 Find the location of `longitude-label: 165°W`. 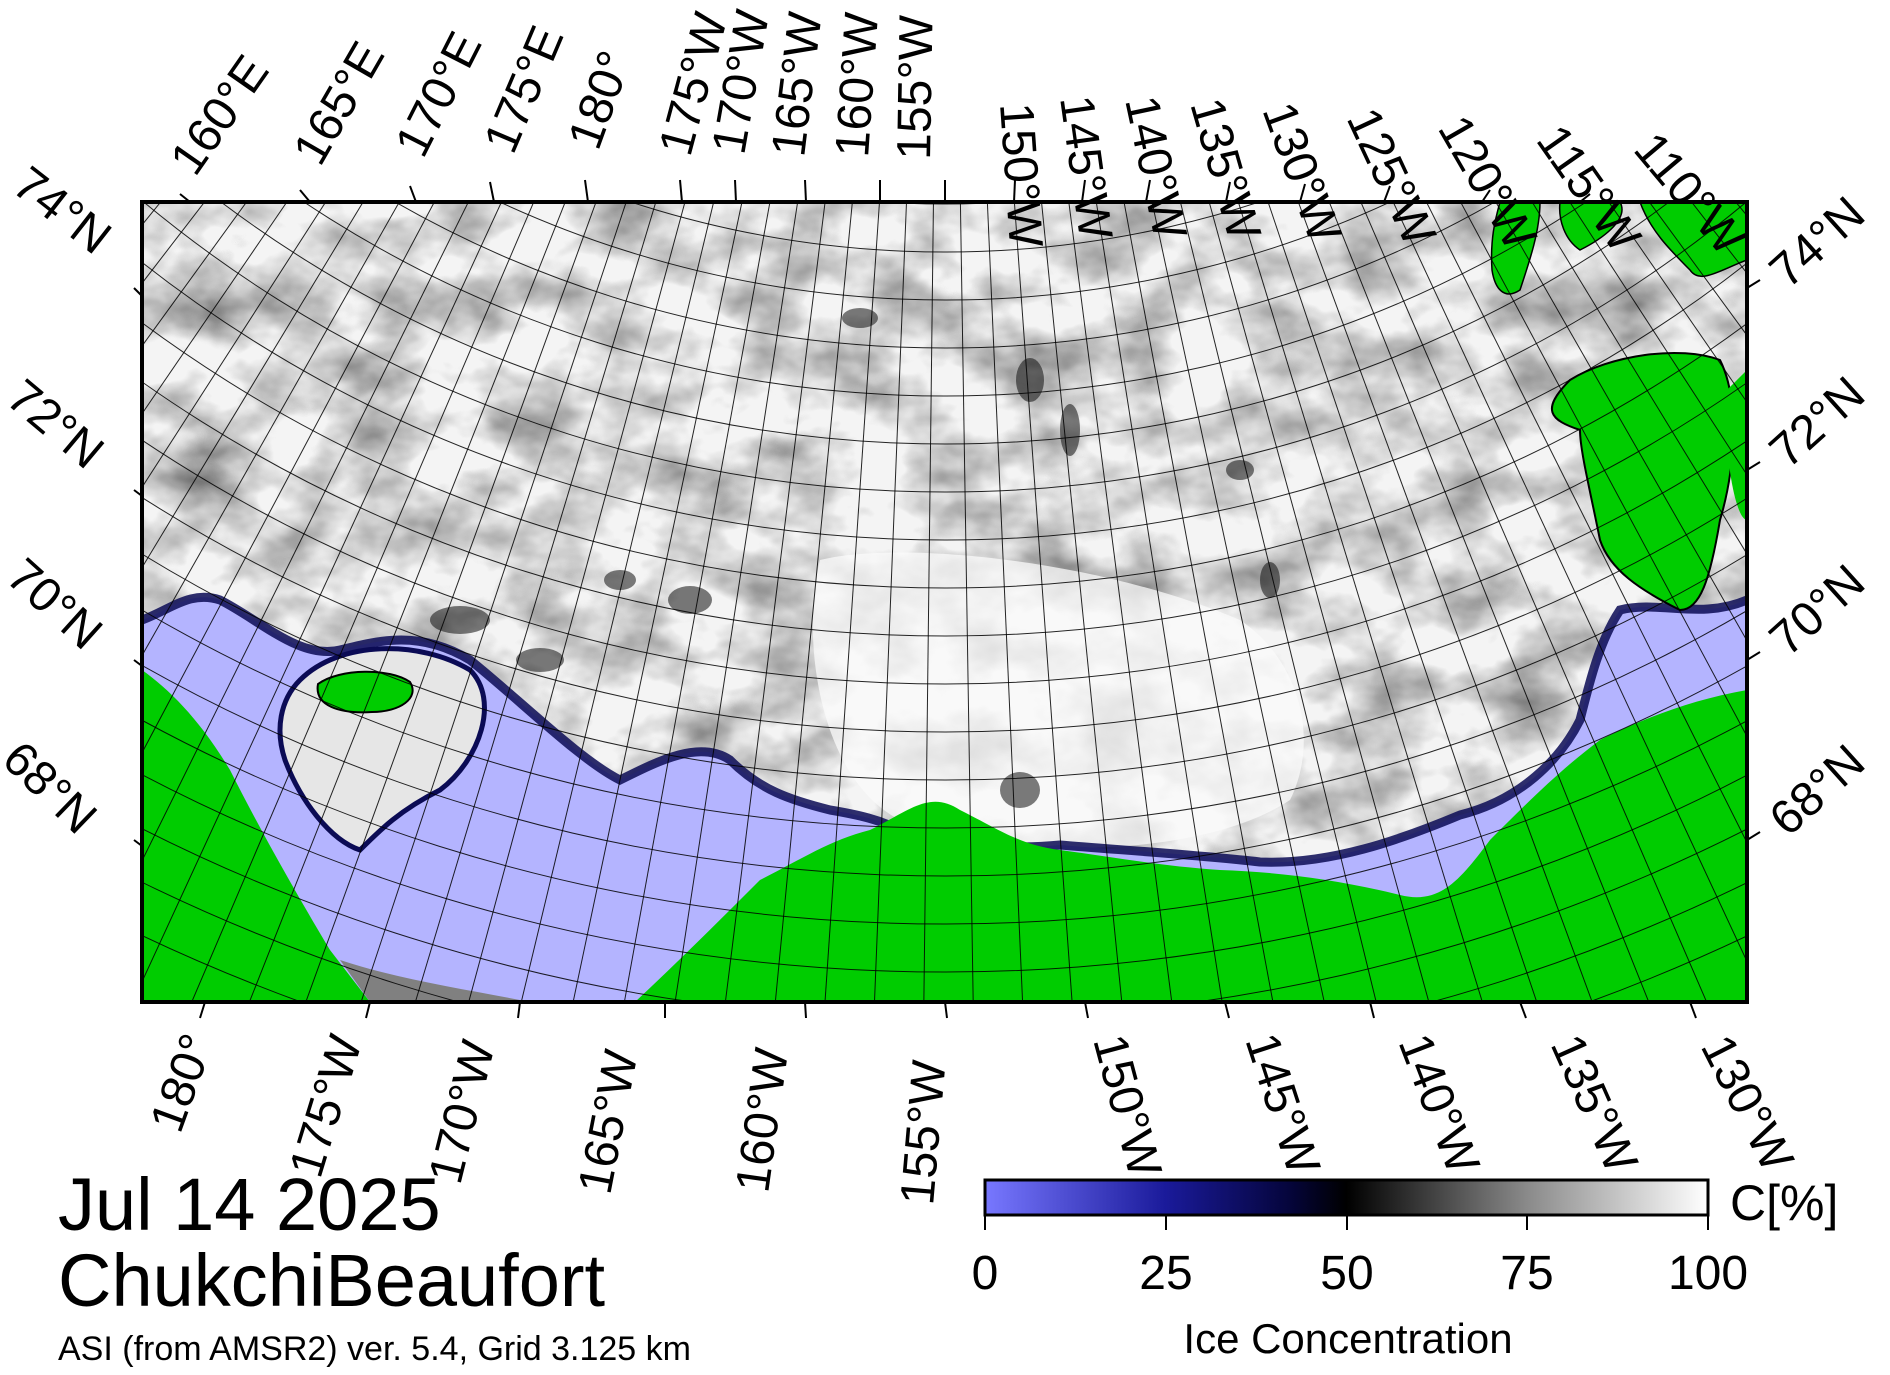

longitude-label: 165°W is located at coordinates (609, 1121).